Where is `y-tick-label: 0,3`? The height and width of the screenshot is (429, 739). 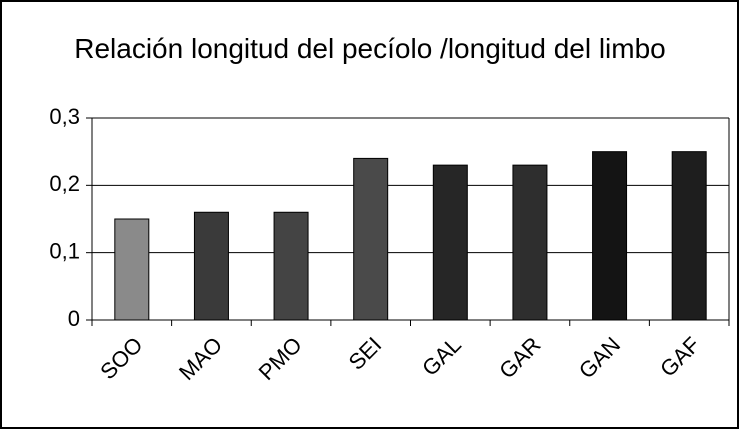 y-tick-label: 0,3 is located at coordinates (64, 116).